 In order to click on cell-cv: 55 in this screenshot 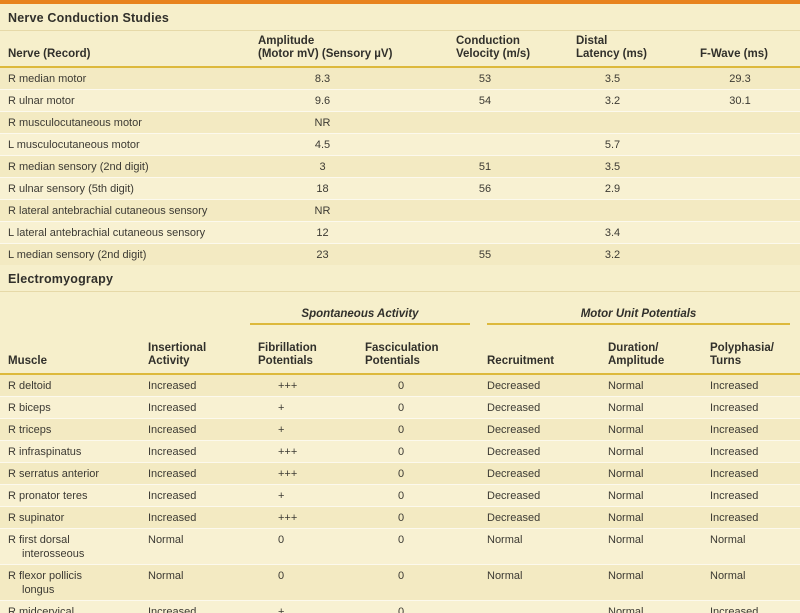, I will do `click(485, 255)`.